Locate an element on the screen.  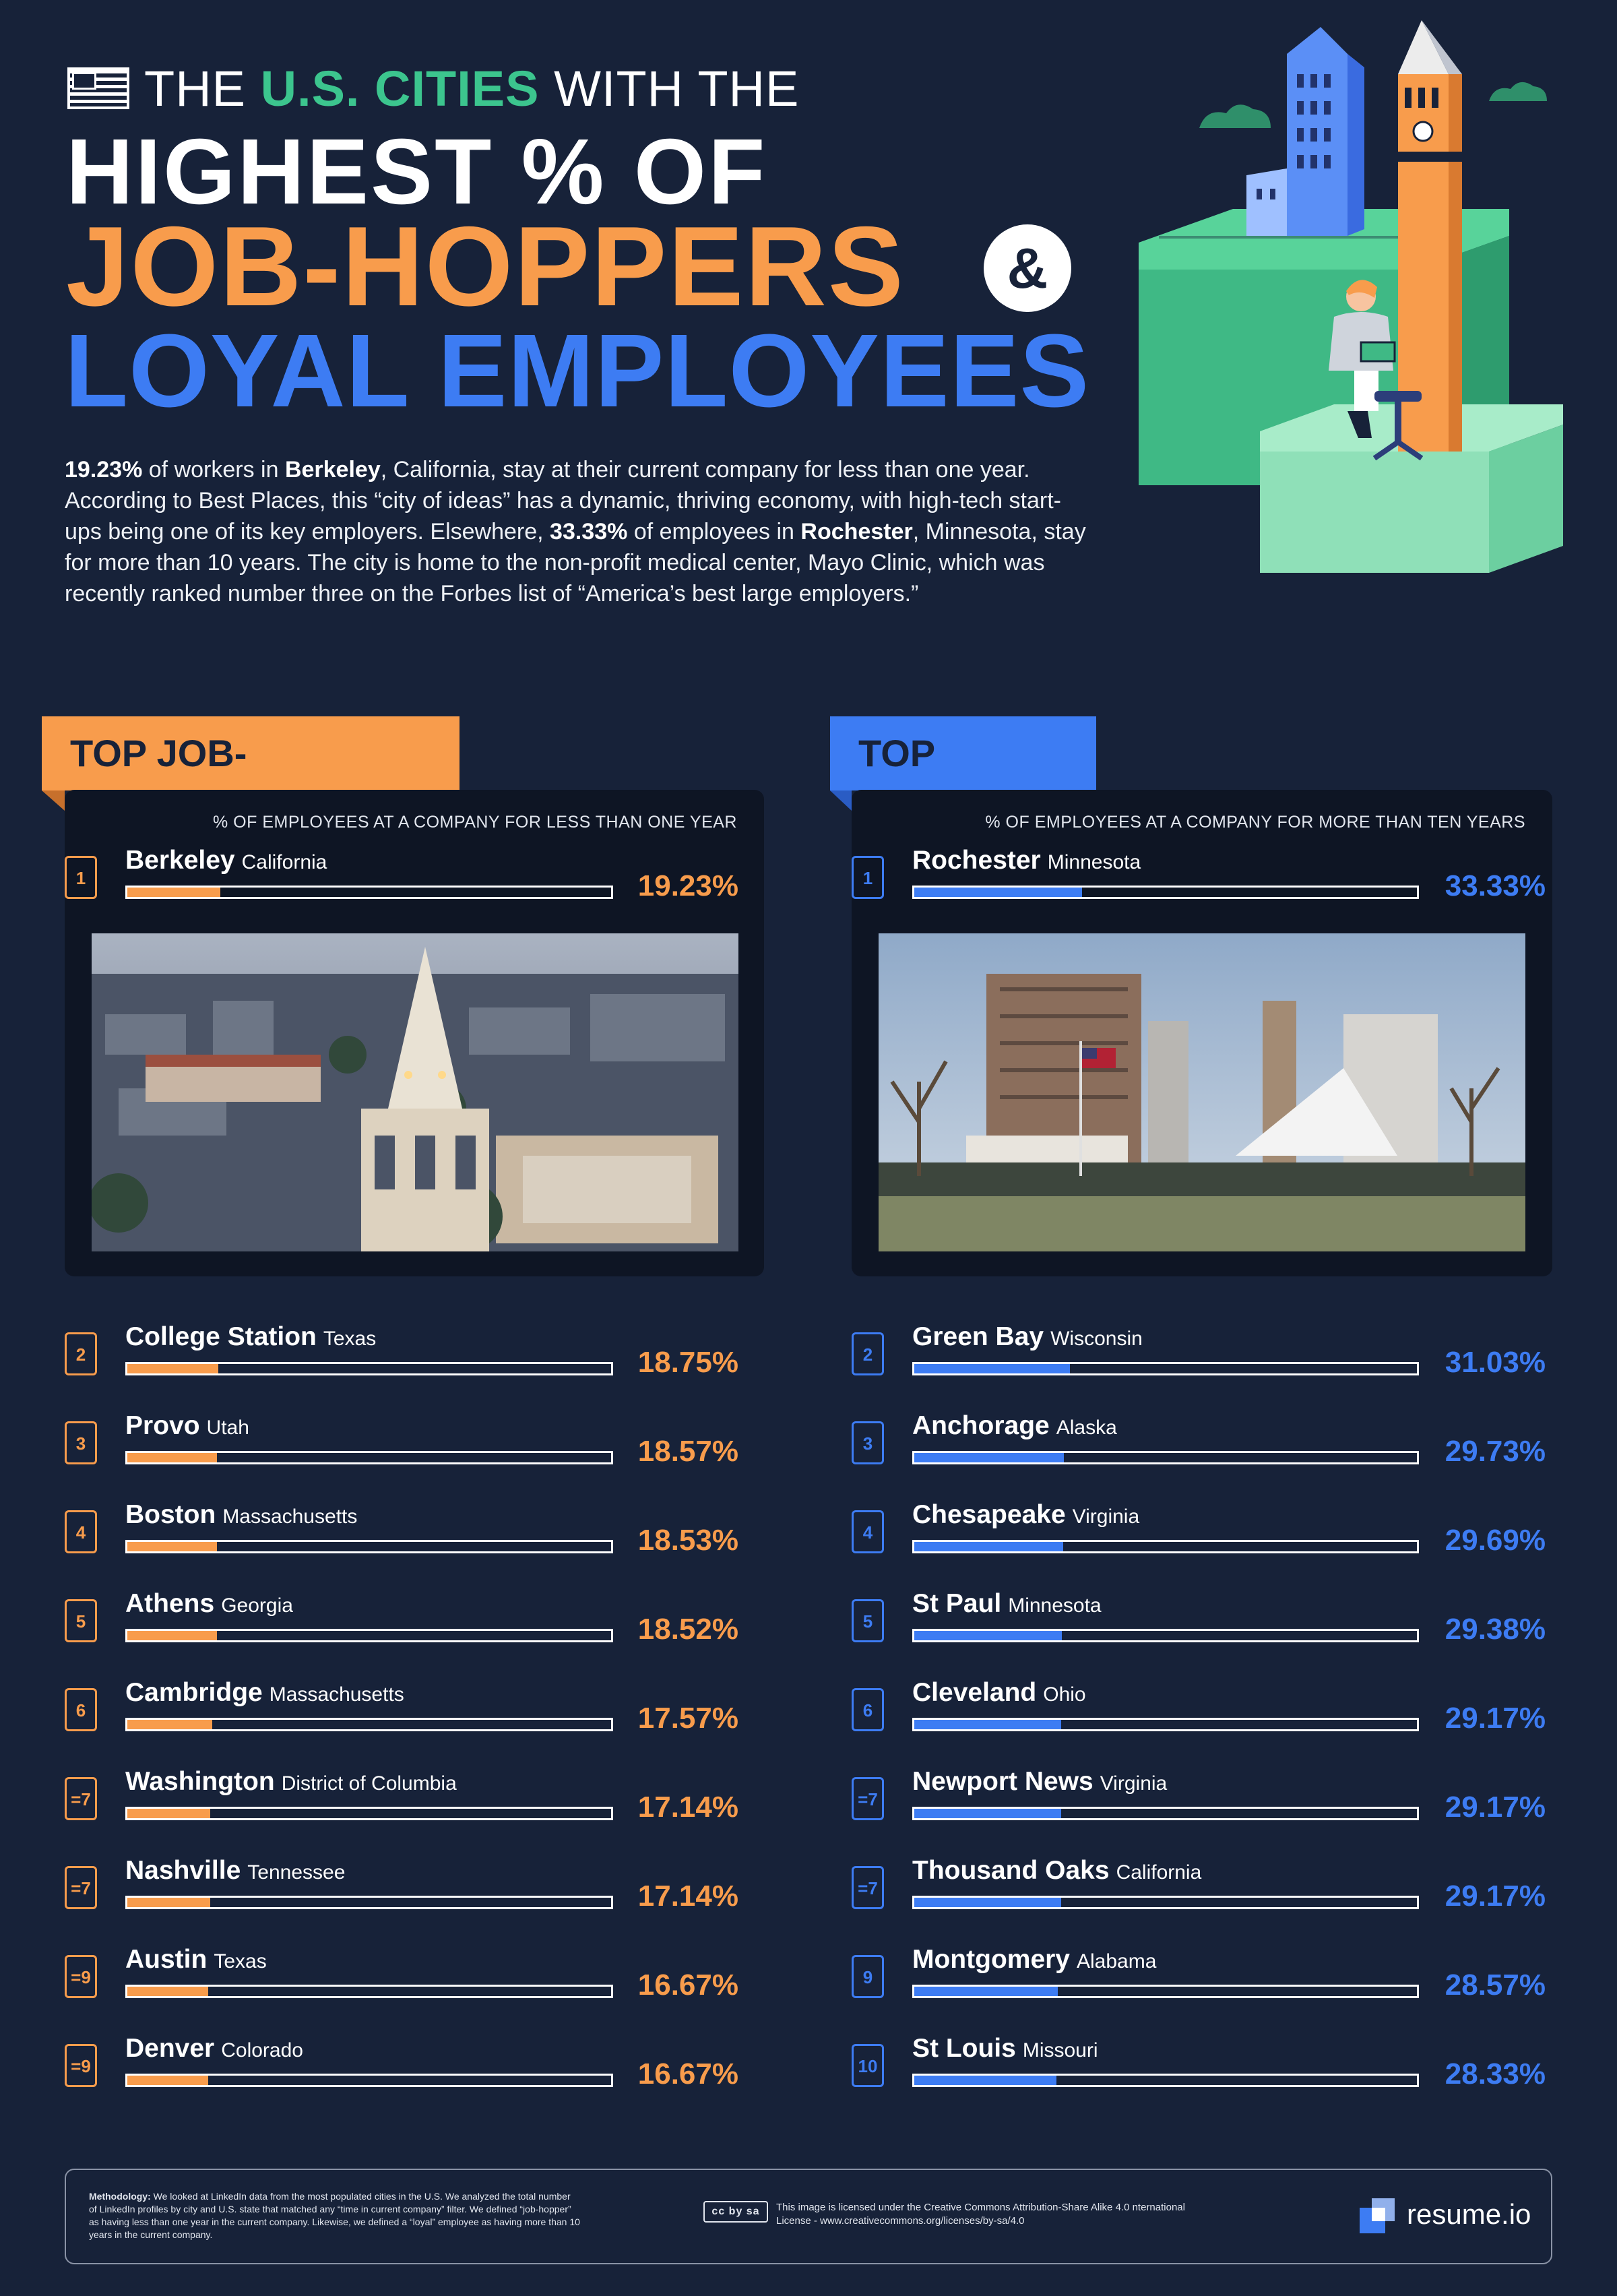
loyal-city: Anchorage Alaska is located at coordinates (1014, 1427).